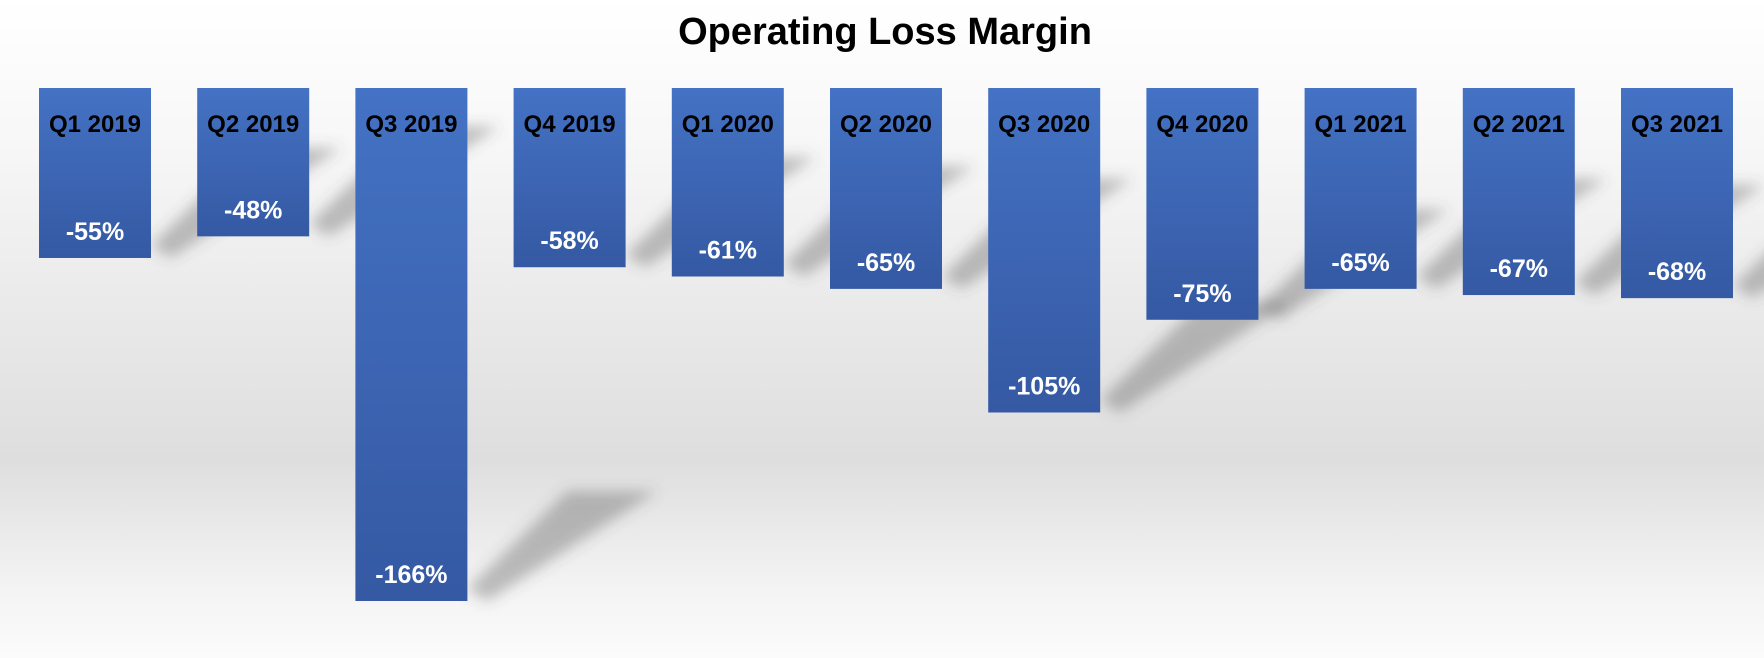 This screenshot has height=658, width=1764. Describe the element at coordinates (95, 232) in the screenshot. I see `value-label: -55%` at that location.